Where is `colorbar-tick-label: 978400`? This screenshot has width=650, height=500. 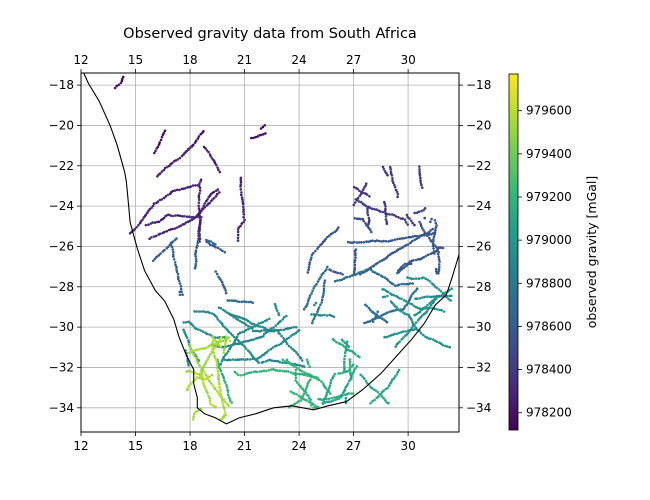 colorbar-tick-label: 978400 is located at coordinates (549, 370).